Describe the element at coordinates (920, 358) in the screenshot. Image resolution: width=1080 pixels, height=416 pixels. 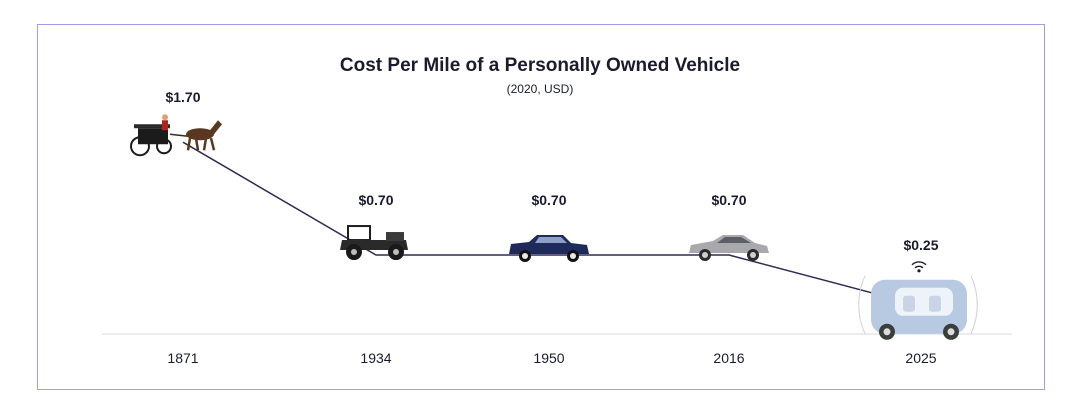
I see `x-tick-2025: 2025` at that location.